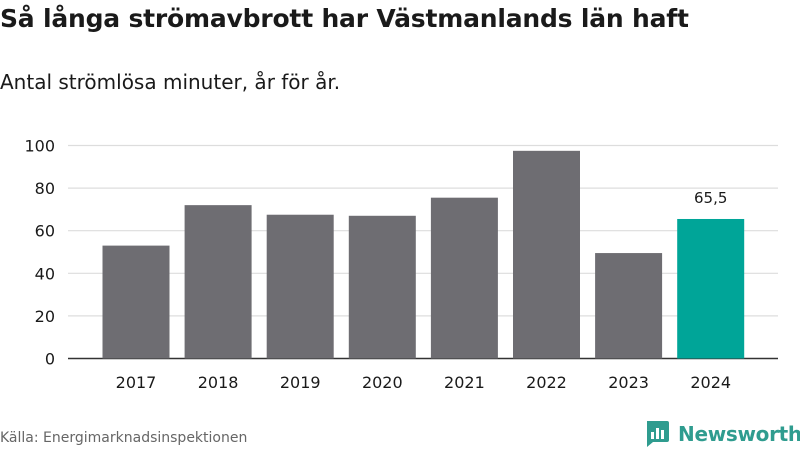 Image resolution: width=800 pixels, height=450 pixels. Describe the element at coordinates (382, 382) in the screenshot. I see `x-tick-label-2020: 2020` at that location.